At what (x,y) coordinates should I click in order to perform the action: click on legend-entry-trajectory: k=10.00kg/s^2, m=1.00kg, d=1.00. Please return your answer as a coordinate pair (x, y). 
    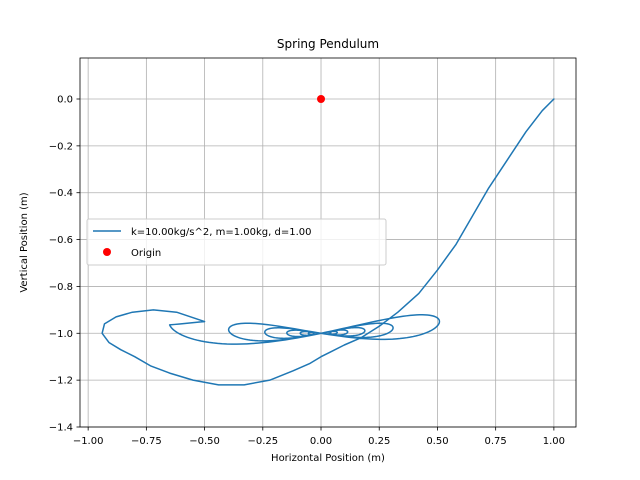
    Looking at the image, I should click on (221, 232).